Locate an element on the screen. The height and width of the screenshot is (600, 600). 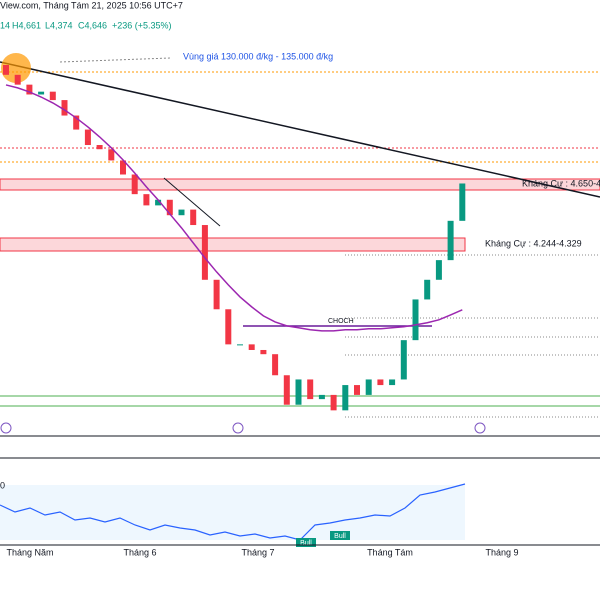
ohlc-close: C4,646 is located at coordinates (92, 25).